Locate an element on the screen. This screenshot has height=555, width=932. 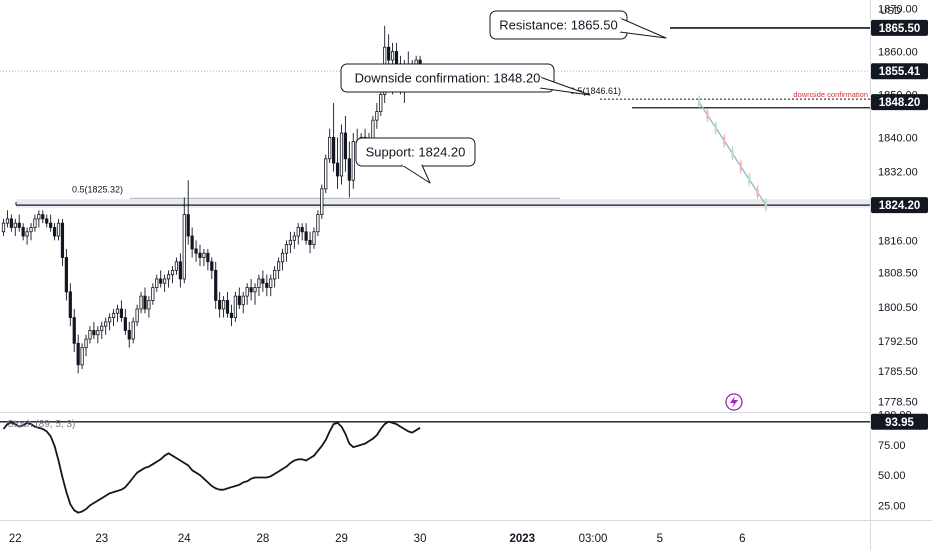
flash-icon is located at coordinates (734, 402).